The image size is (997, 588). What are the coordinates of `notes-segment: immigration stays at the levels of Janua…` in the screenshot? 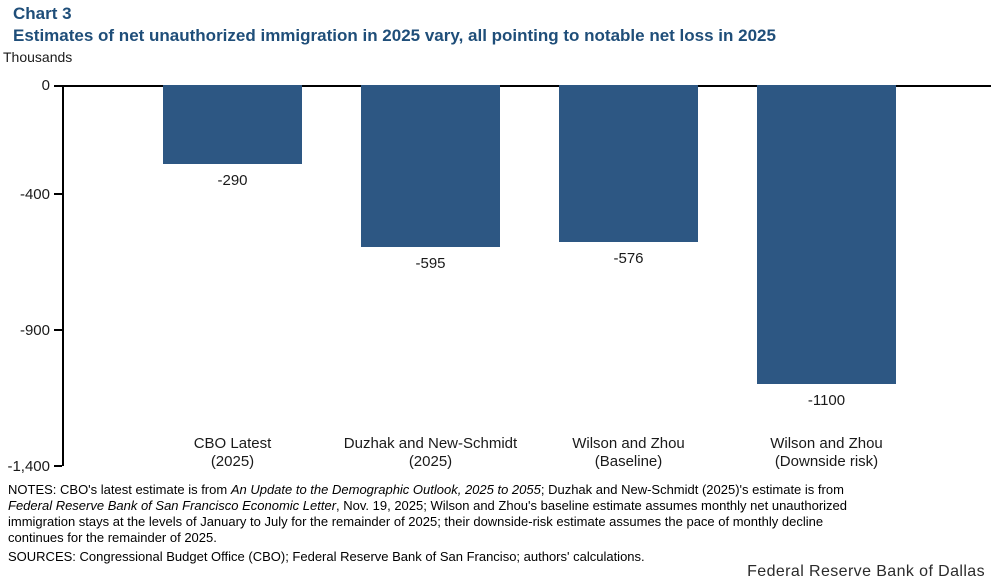 It's located at (416, 521).